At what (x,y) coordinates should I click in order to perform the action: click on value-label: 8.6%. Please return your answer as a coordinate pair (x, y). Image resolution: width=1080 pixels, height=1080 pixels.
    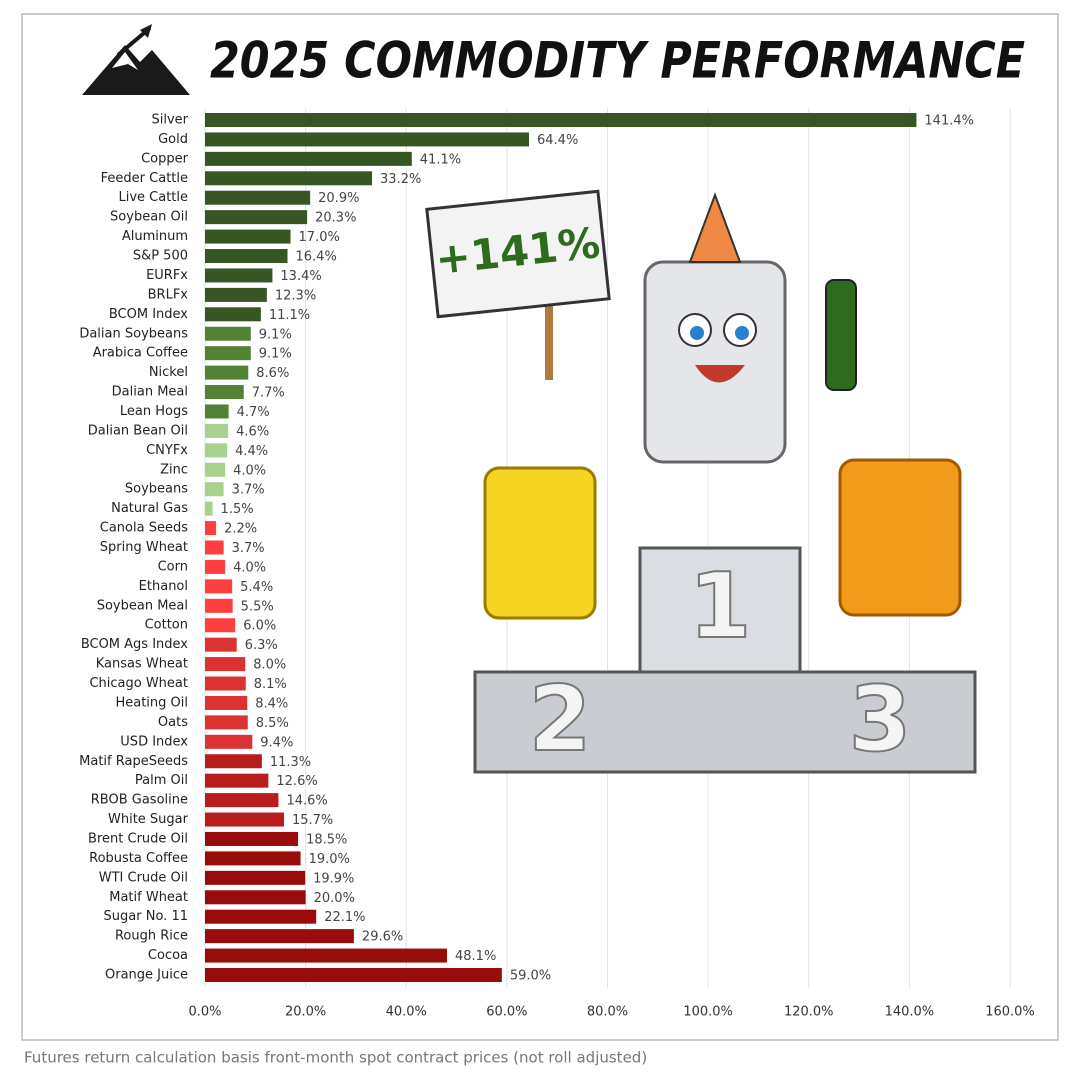
    Looking at the image, I should click on (272, 373).